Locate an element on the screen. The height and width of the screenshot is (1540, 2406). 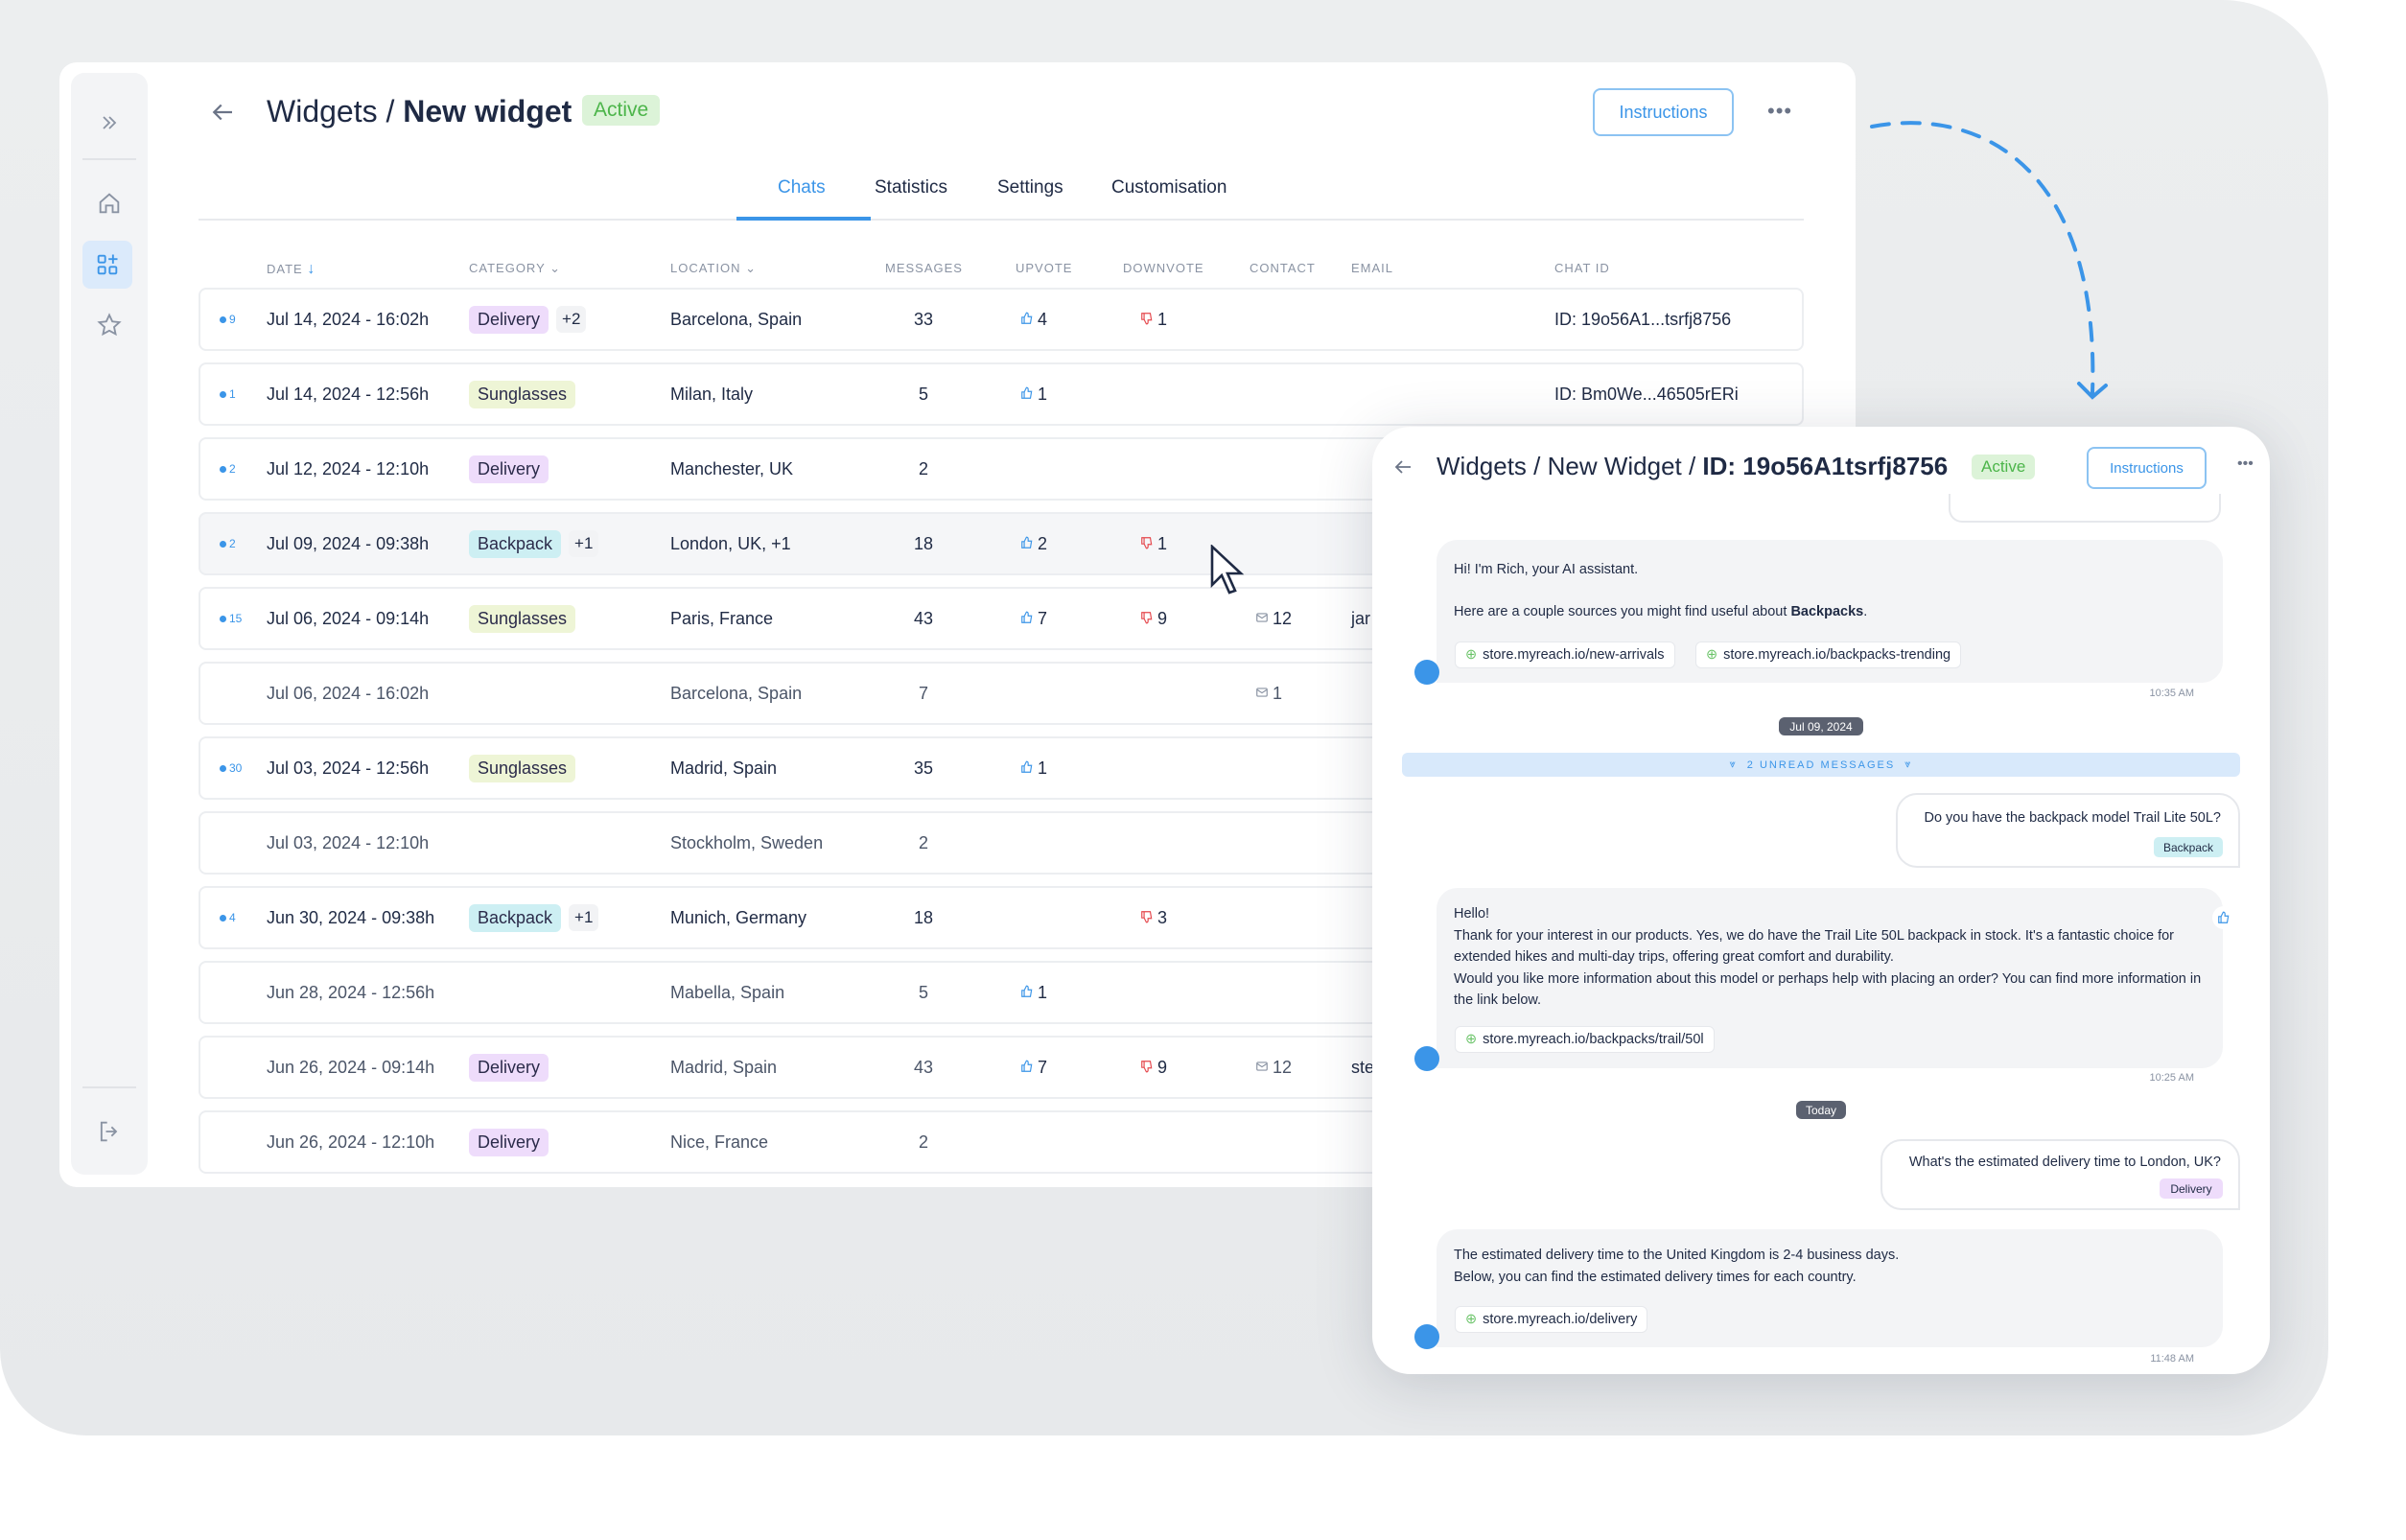
mouse-cursor is located at coordinates (1229, 572).